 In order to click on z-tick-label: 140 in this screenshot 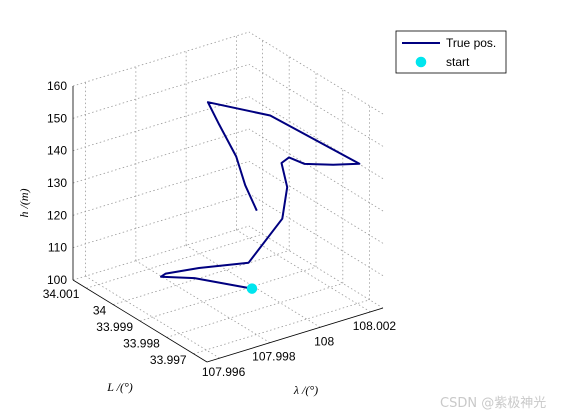, I will do `click(57, 151)`.